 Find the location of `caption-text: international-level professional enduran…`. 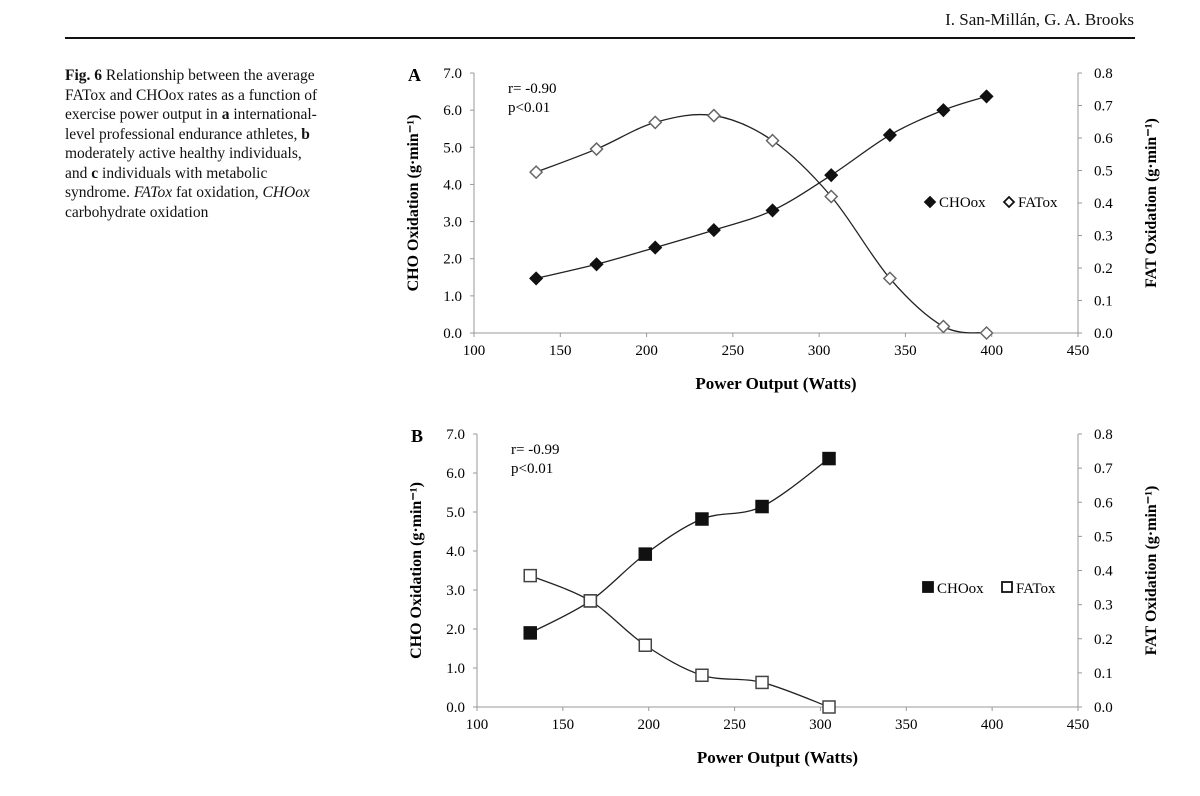

caption-text: international-level professional enduran… is located at coordinates (191, 124).